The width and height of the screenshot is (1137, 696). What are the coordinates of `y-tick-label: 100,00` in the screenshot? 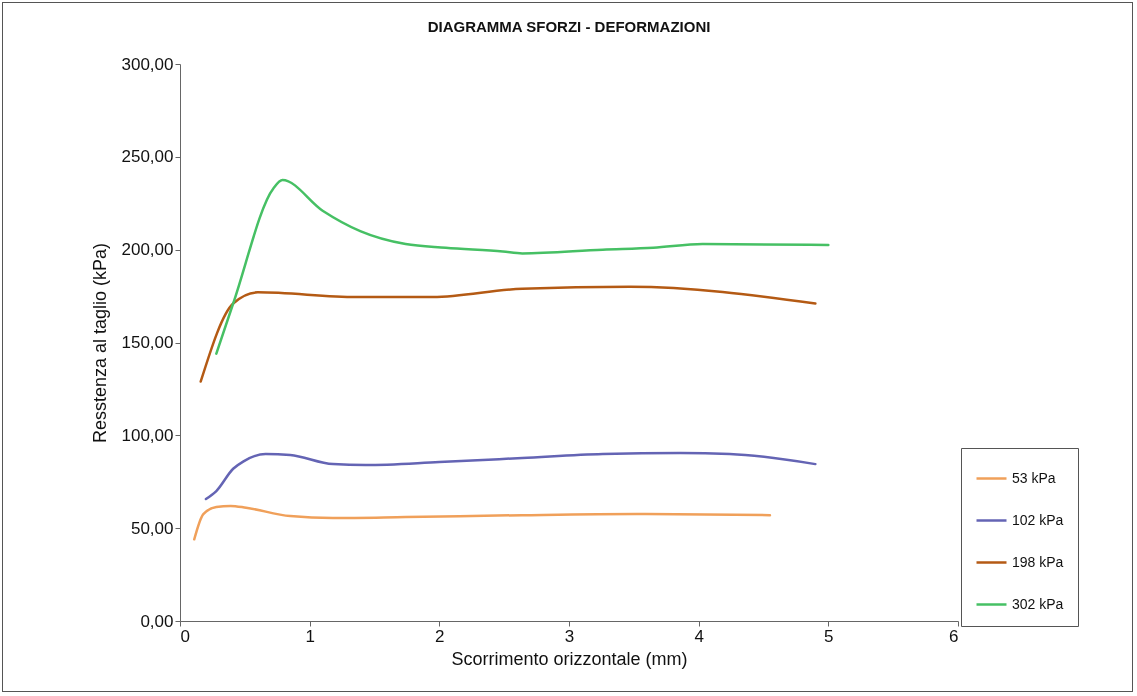 It's located at (147, 435).